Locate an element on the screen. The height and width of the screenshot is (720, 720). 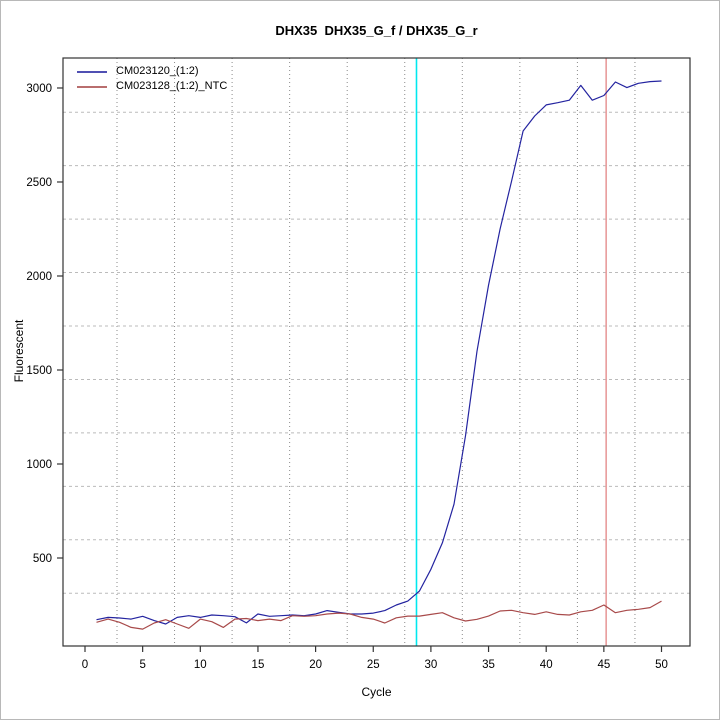
legend-item-sample: CM023120_(1:2) is located at coordinates (152, 71).